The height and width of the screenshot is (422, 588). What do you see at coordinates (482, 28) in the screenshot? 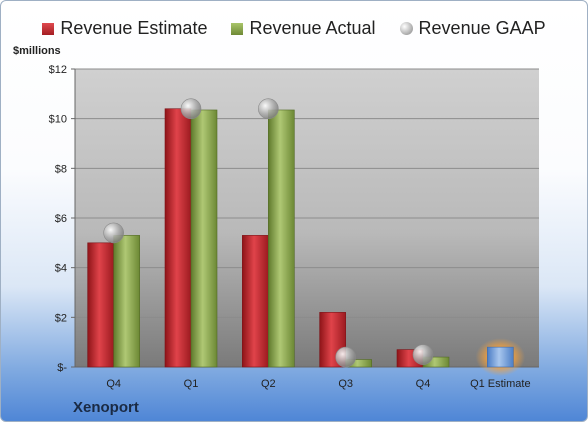
I see `legend-label-gaap: Revenue GAAP` at bounding box center [482, 28].